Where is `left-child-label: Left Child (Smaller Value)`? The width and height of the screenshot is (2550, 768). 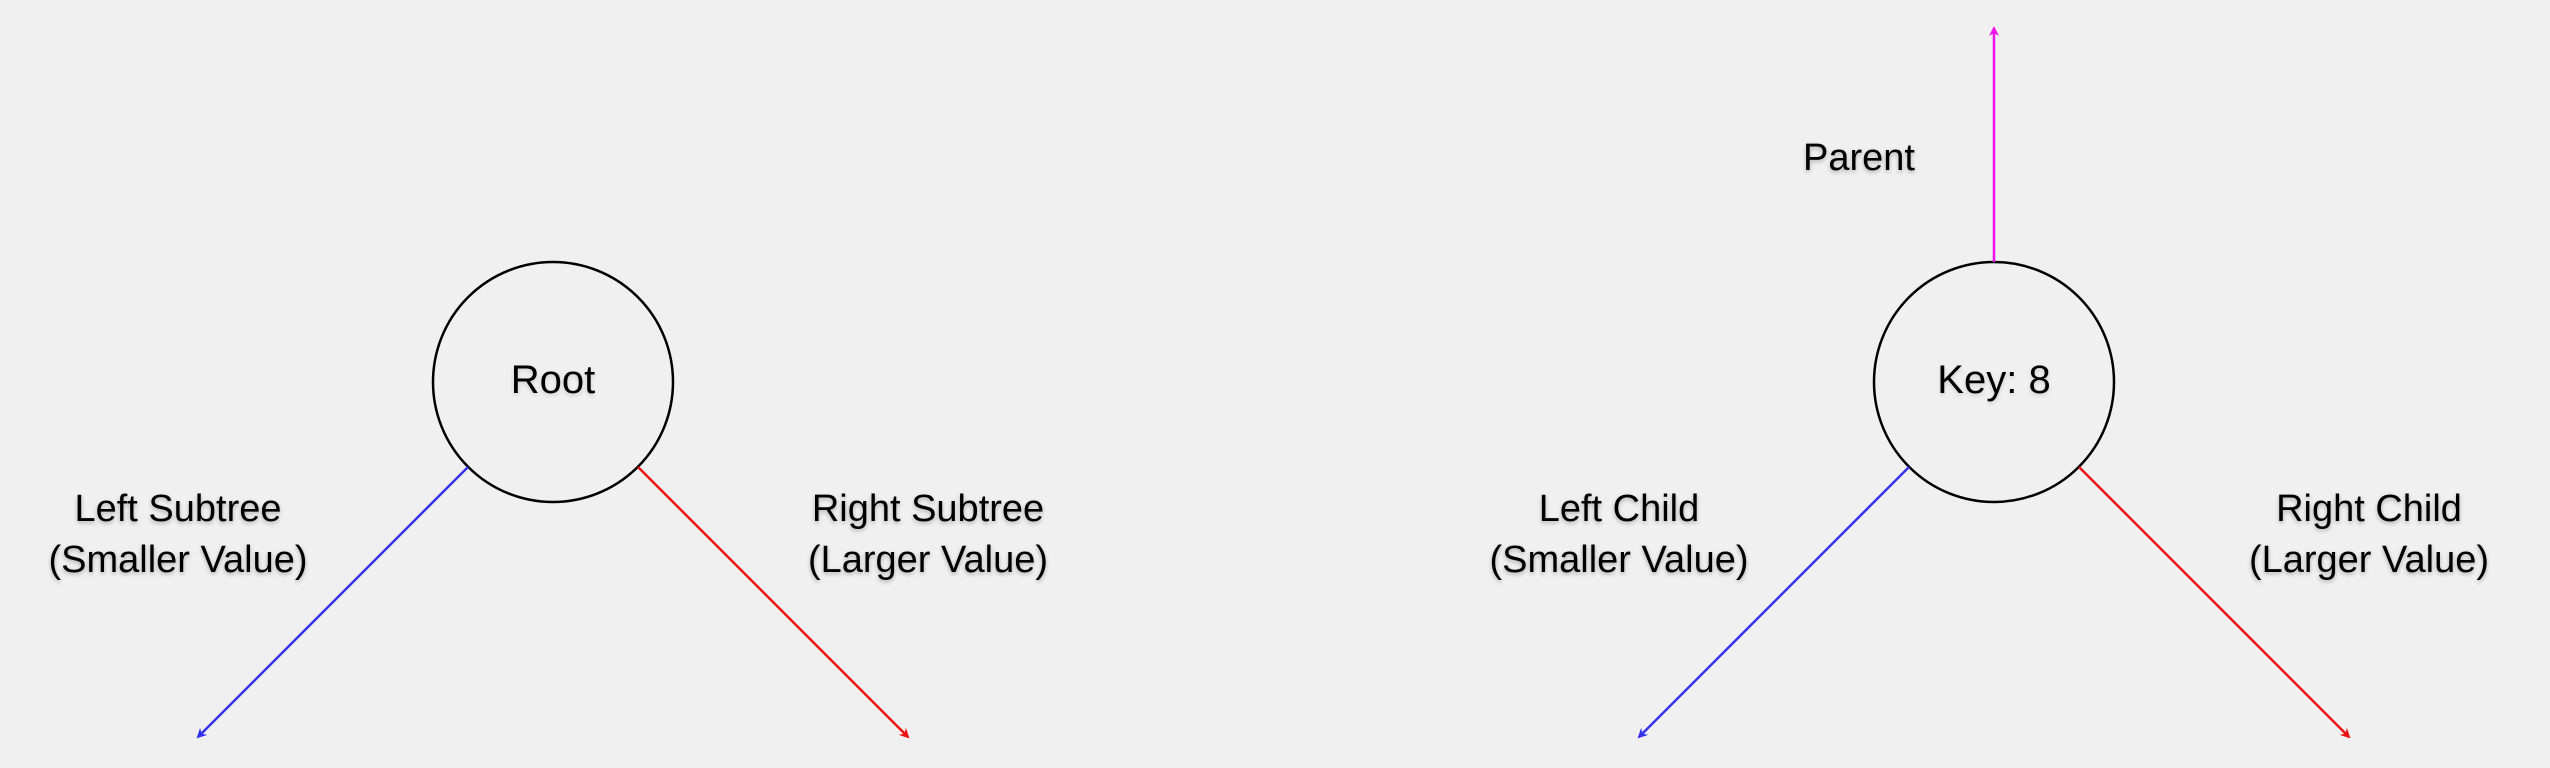
left-child-label: Left Child (Smaller Value) is located at coordinates (1619, 535).